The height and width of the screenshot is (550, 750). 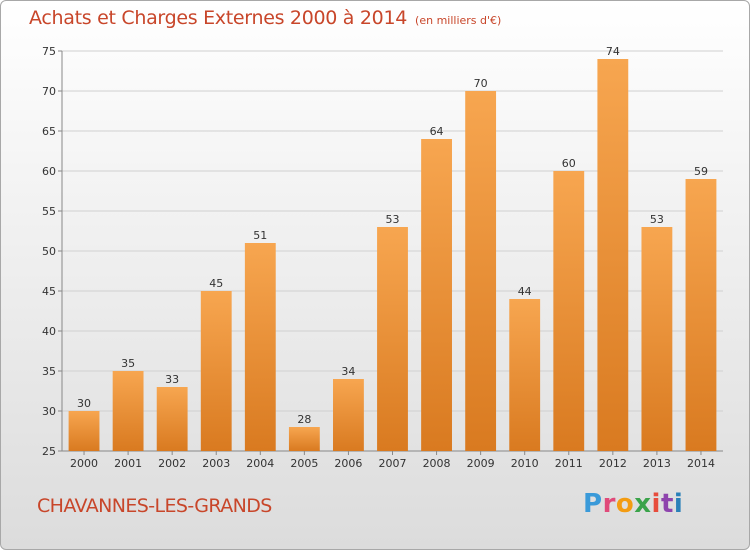 I want to click on x-tick-label: 2007, so click(x=393, y=463).